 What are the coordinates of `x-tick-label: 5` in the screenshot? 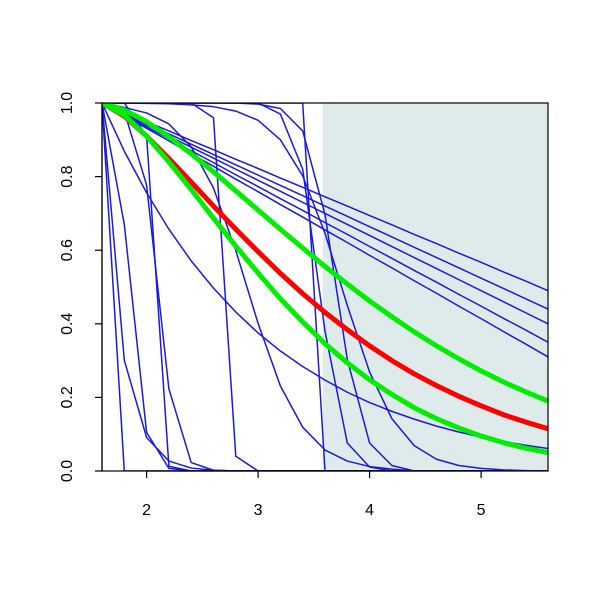 It's located at (481, 510).